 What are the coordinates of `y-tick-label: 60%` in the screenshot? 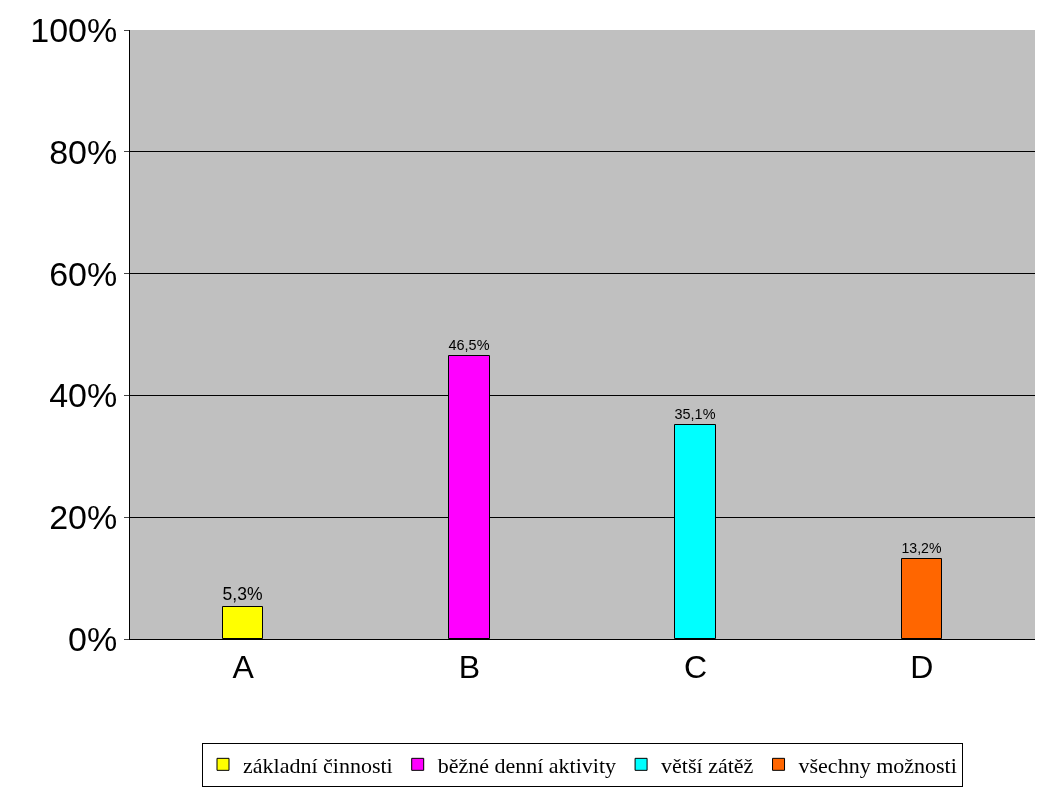 It's located at (83, 273).